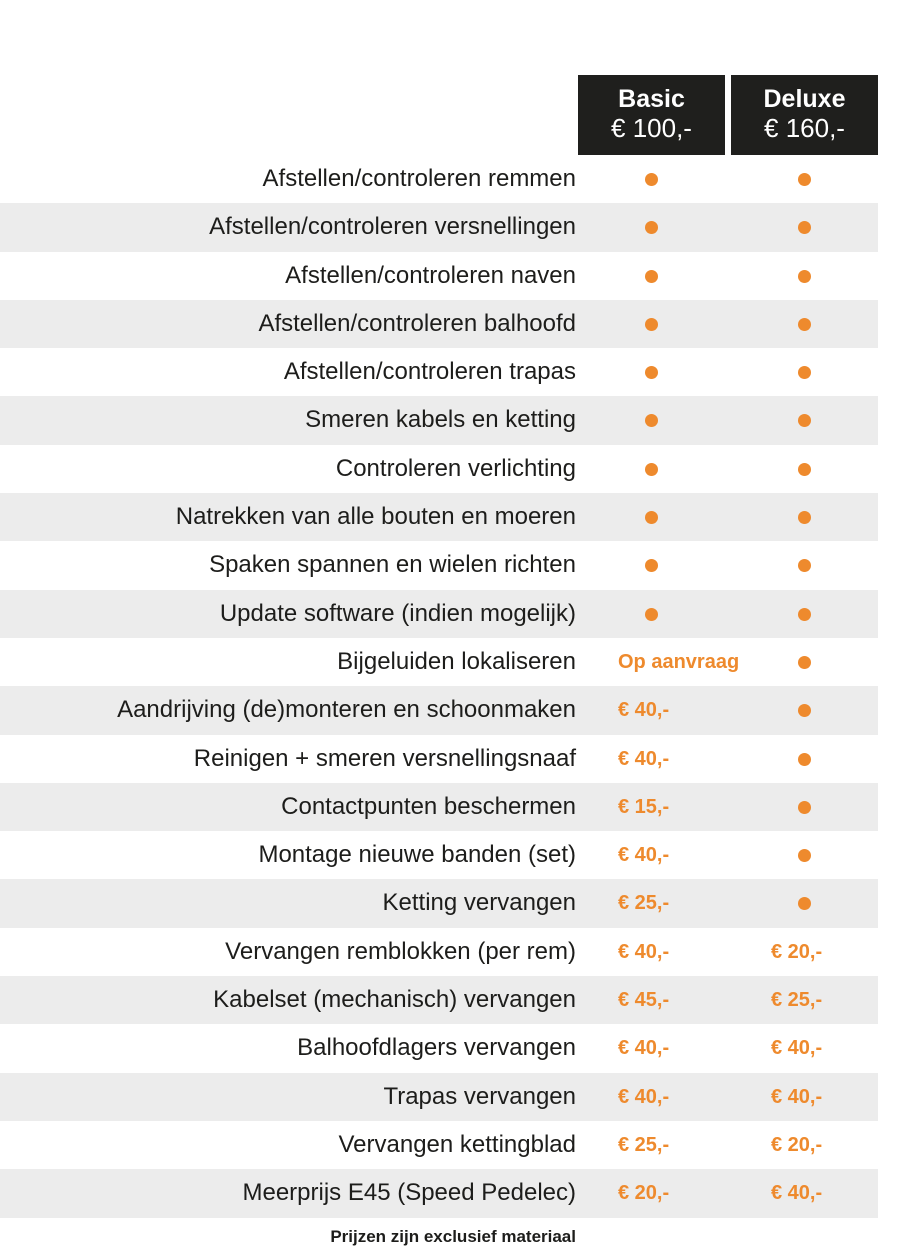 The width and height of the screenshot is (924, 1253). I want to click on table-row: Afstellen/controleren naven, so click(439, 276).